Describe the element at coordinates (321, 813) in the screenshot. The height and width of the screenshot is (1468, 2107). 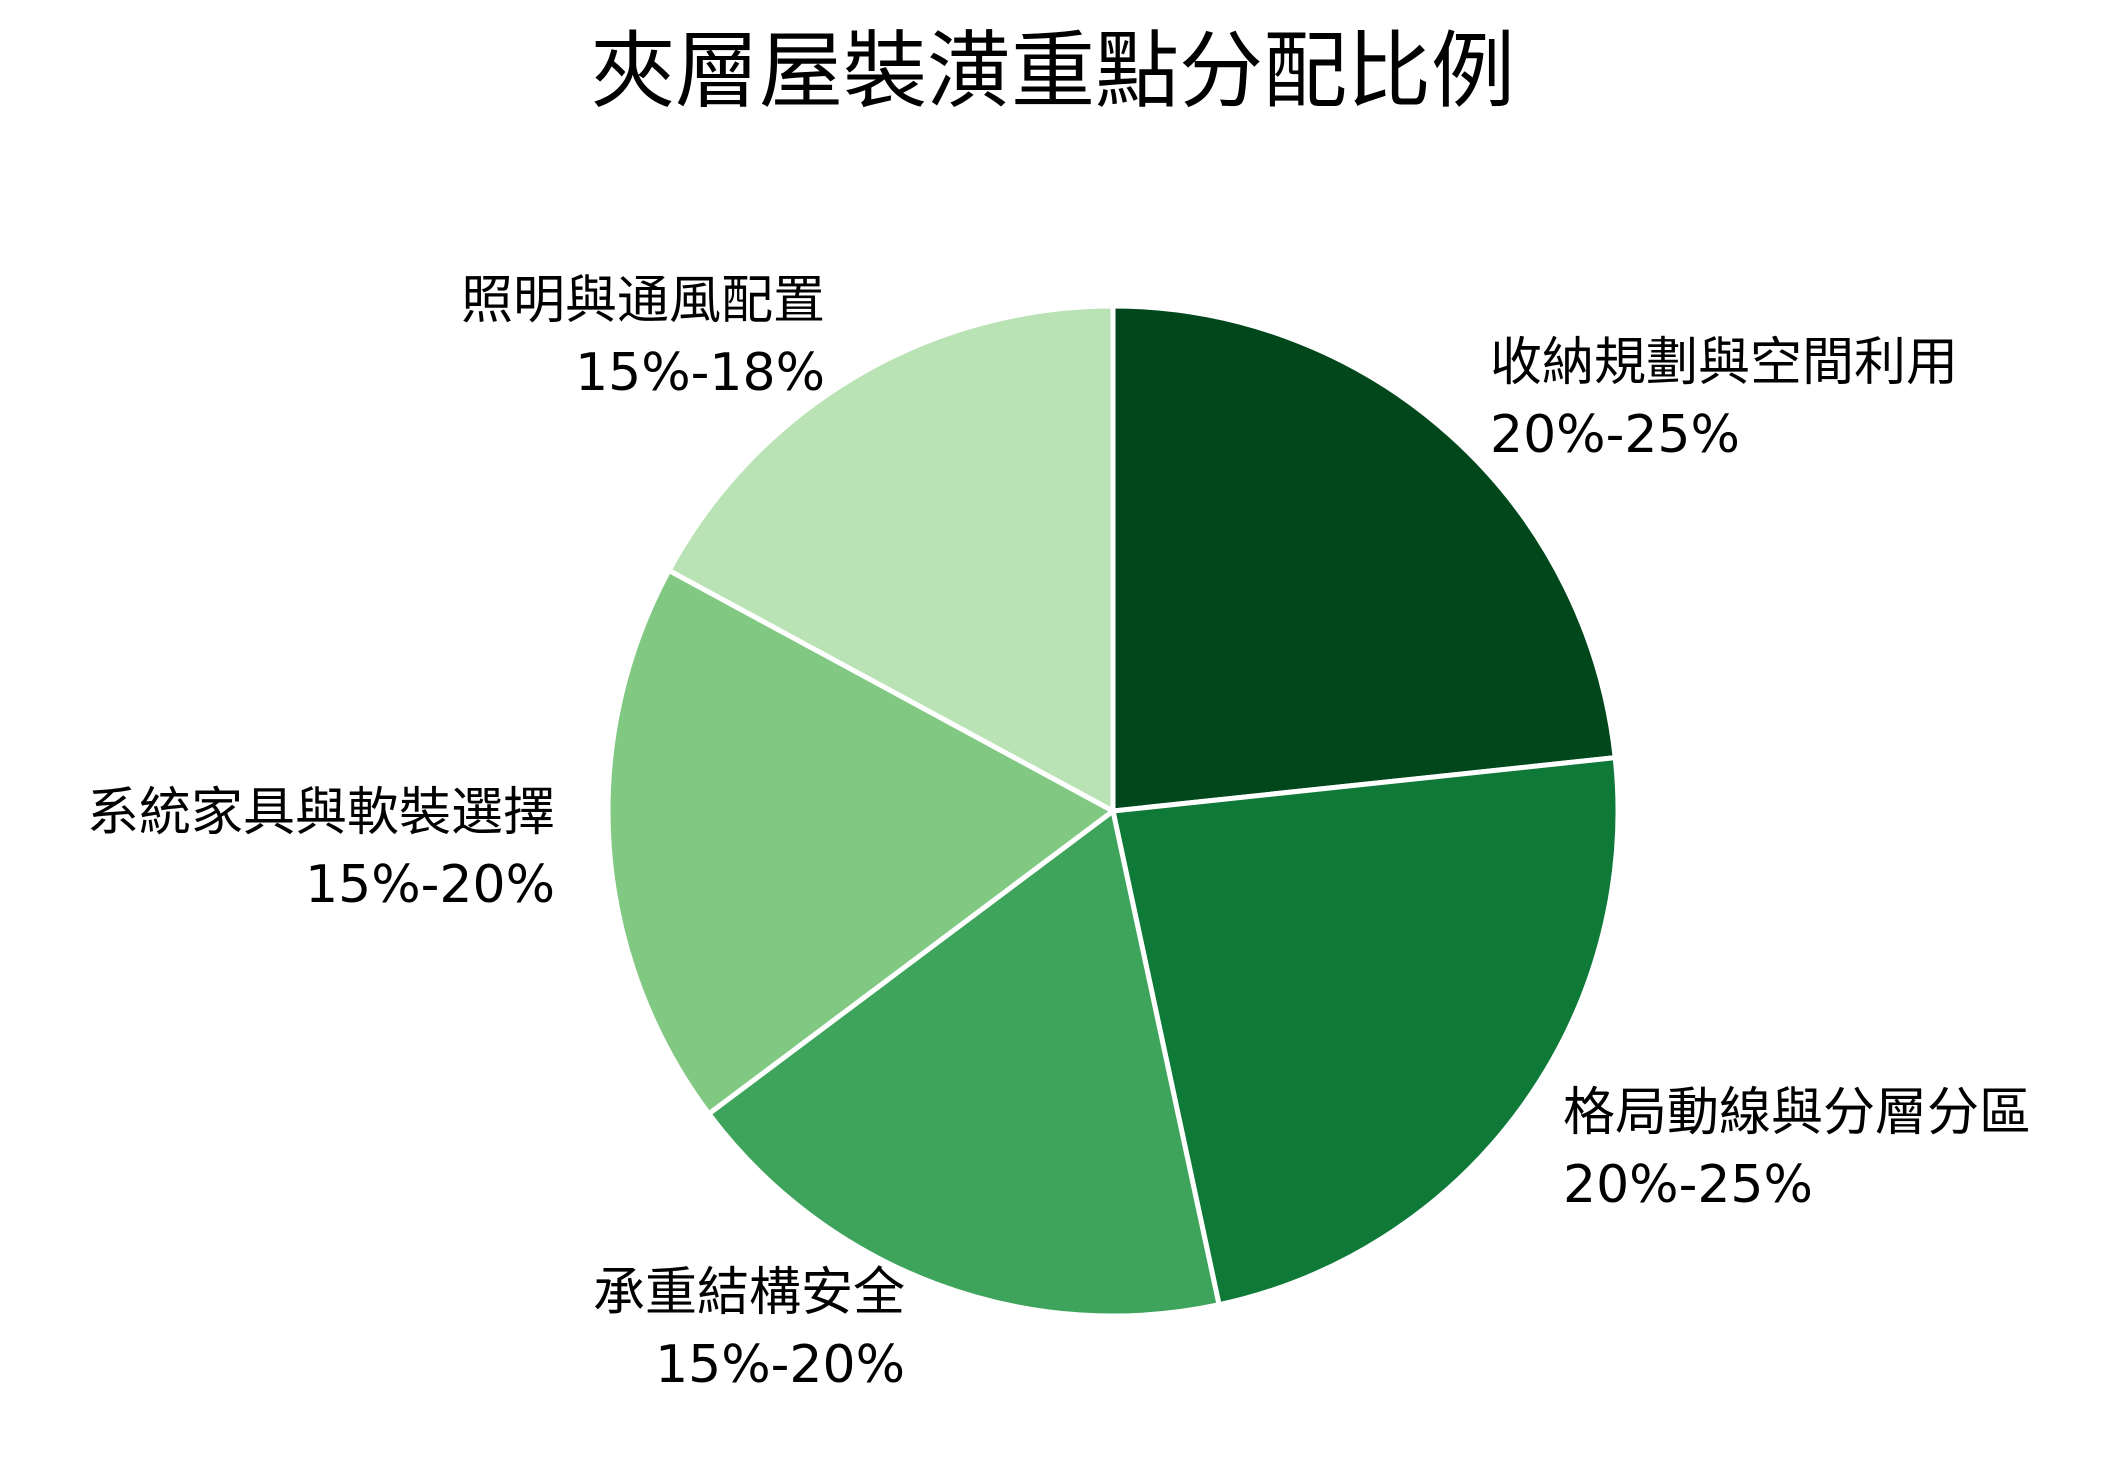
I see `slice-label-4: 系統家具與軟裝選擇` at that location.